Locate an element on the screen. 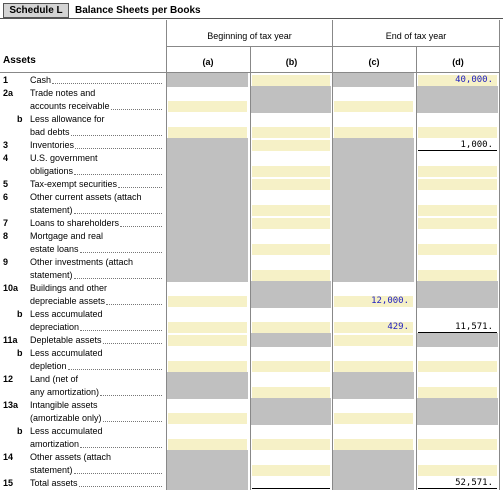 The width and height of the screenshot is (503, 494). line-number: 7 is located at coordinates (6, 223).